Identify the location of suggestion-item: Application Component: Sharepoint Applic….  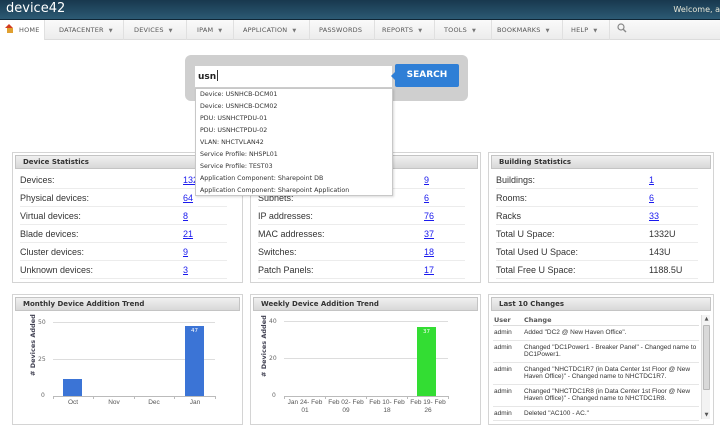
(275, 190).